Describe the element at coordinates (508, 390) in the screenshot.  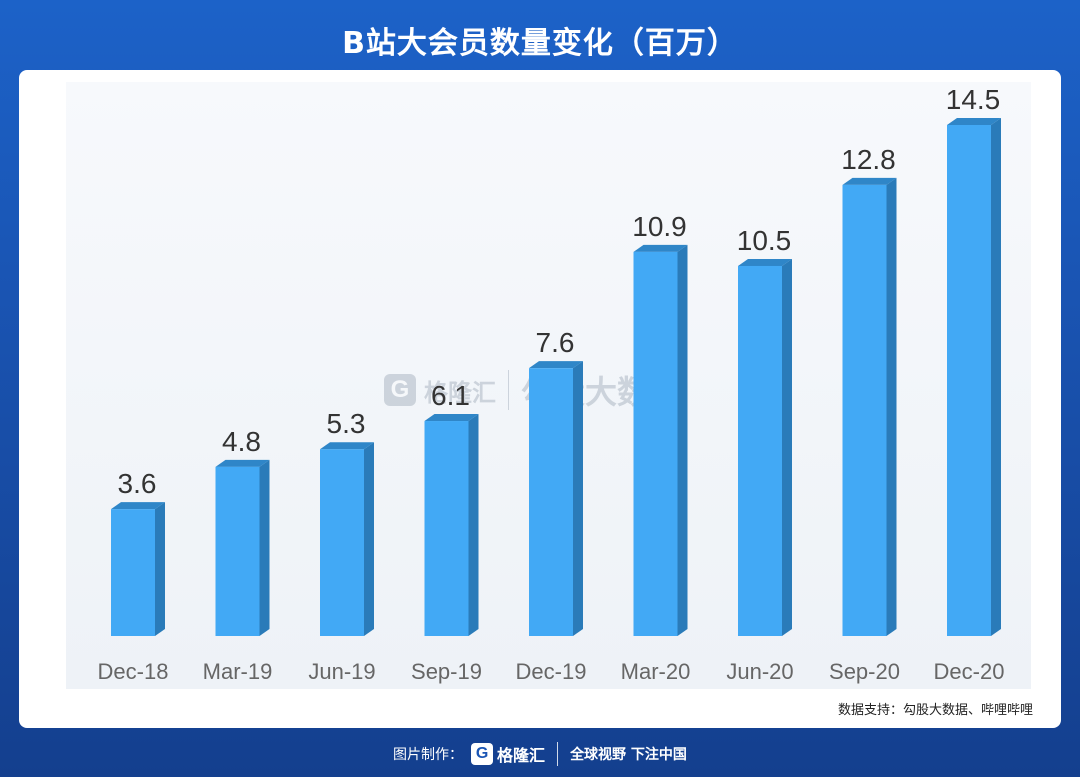
I see `watermark-divider` at that location.